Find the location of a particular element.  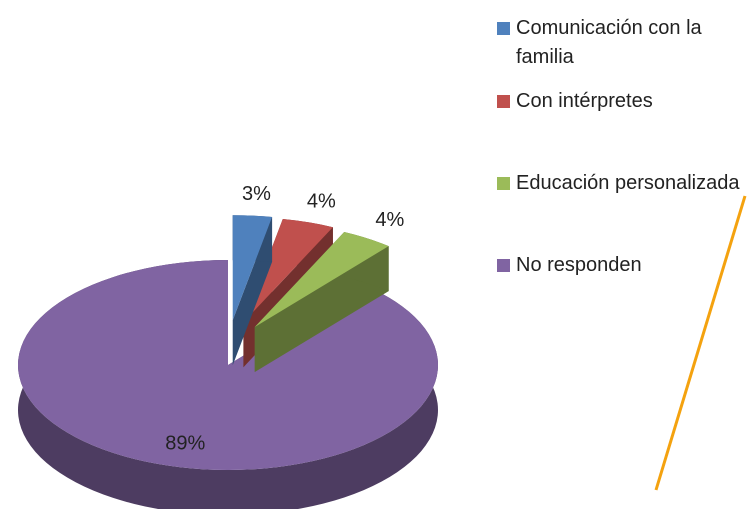

data-label: 3% is located at coordinates (256, 194).